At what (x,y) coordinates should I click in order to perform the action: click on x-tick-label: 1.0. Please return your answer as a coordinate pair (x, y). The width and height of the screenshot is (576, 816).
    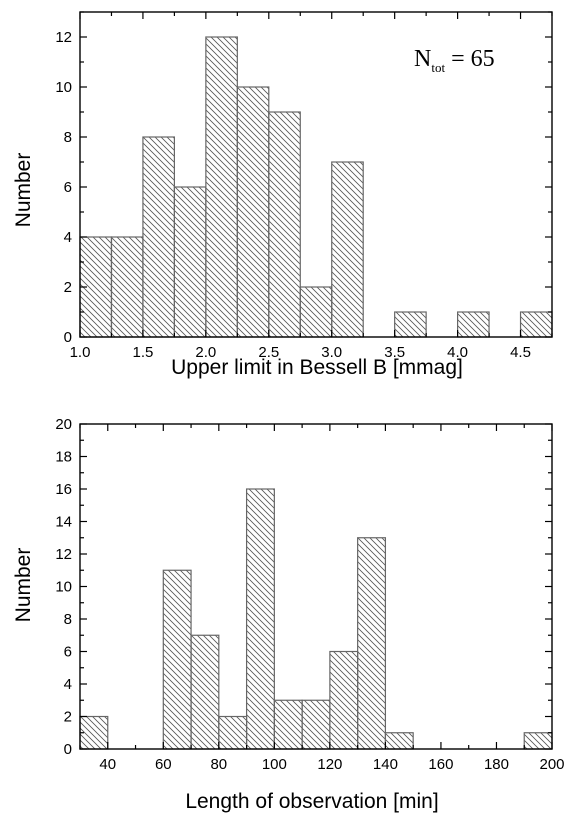
    Looking at the image, I should click on (80, 352).